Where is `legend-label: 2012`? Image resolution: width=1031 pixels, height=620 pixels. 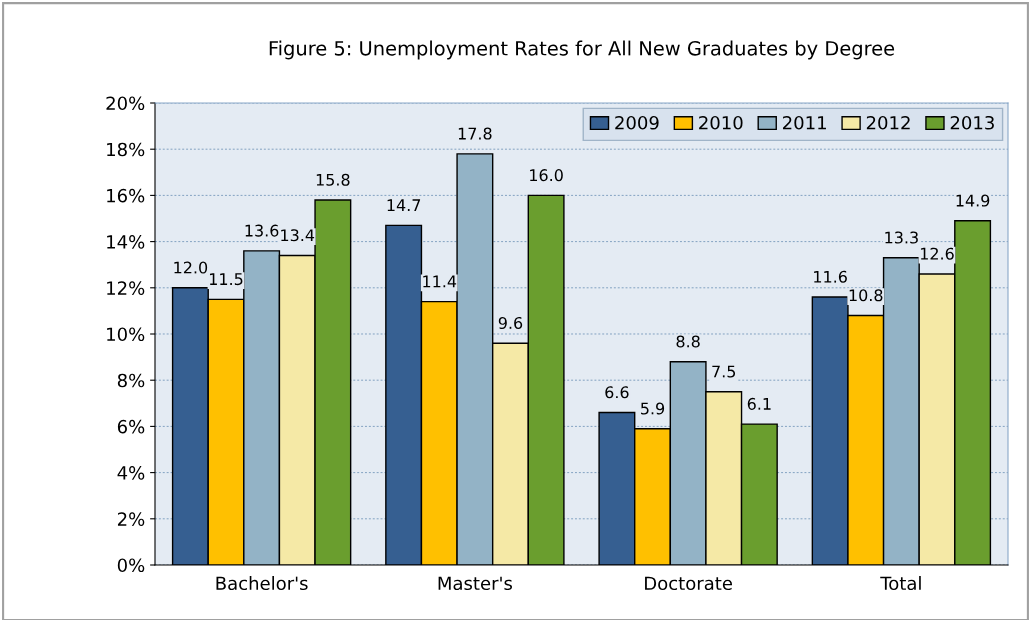
legend-label: 2012 is located at coordinates (888, 122).